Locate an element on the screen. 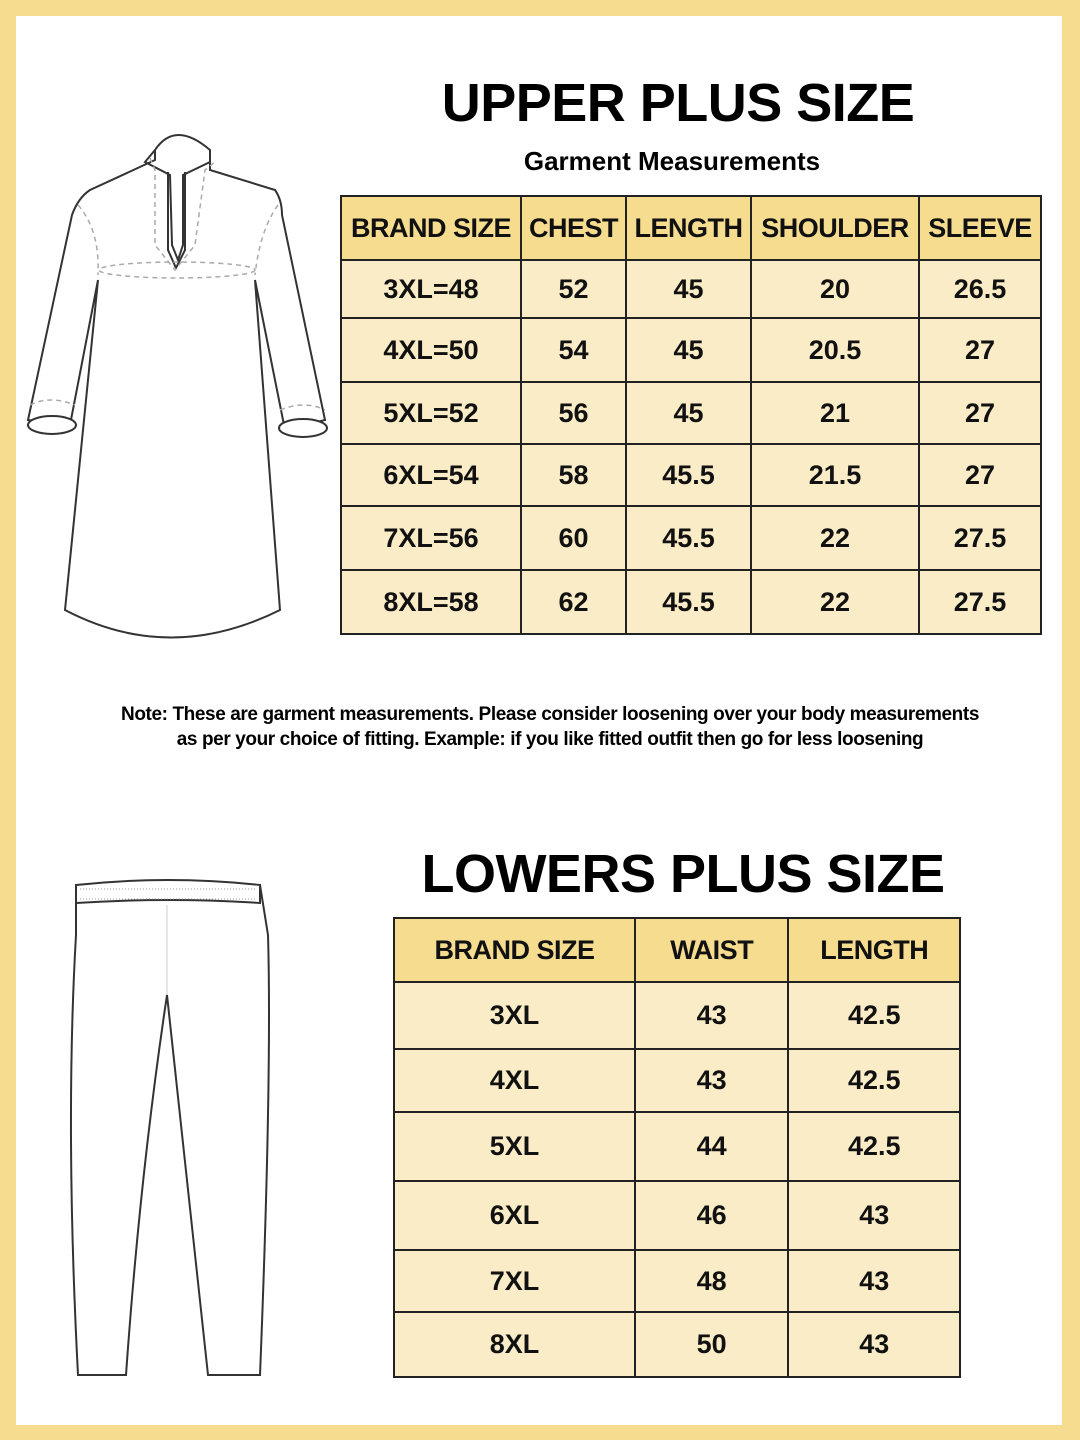  cell: 5XL is located at coordinates (514, 1146).